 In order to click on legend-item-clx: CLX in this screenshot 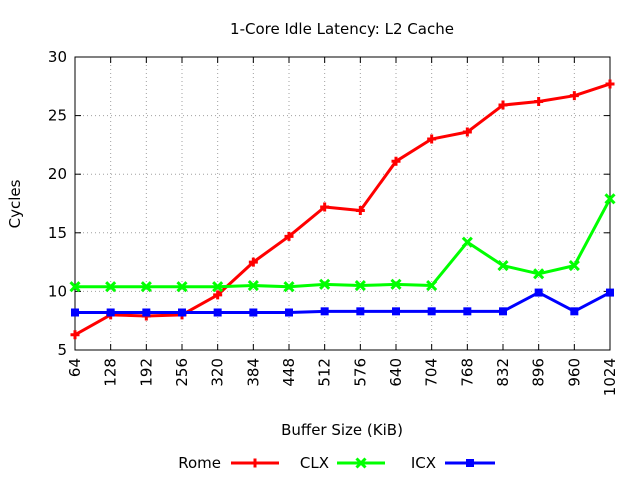, I will do `click(342, 463)`.